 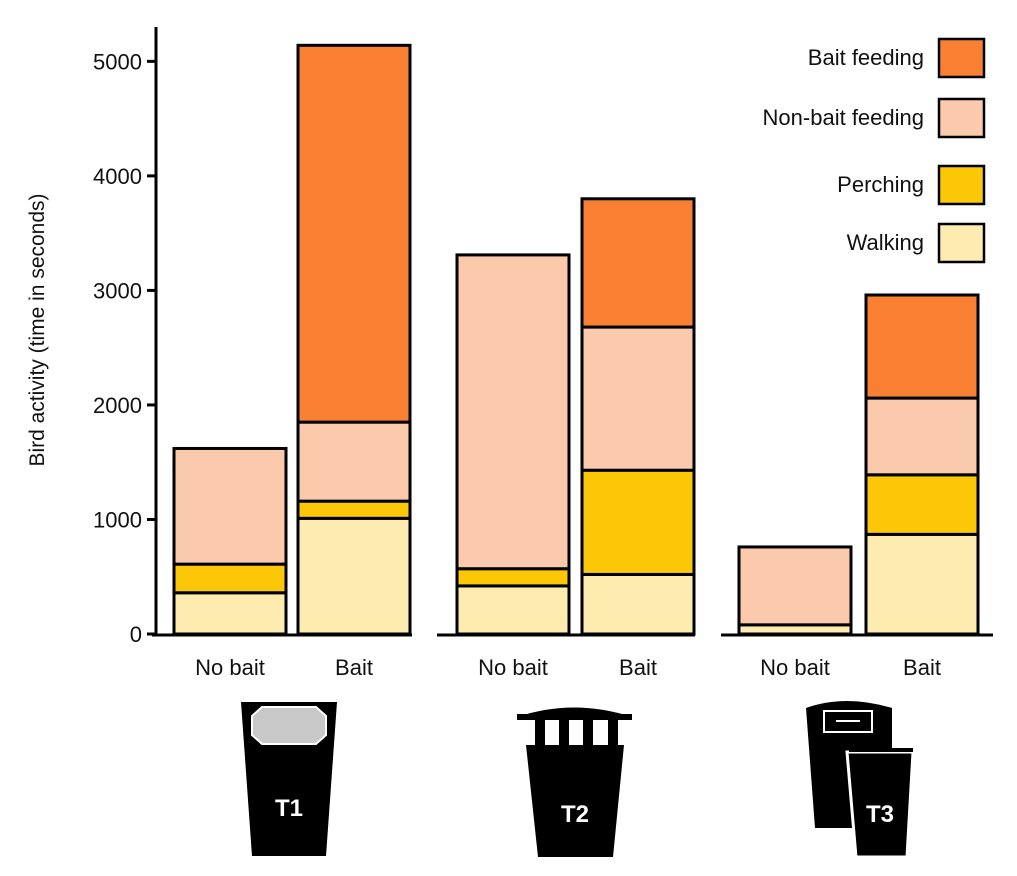 What do you see at coordinates (117, 176) in the screenshot?
I see `y-tick-label: 4000` at bounding box center [117, 176].